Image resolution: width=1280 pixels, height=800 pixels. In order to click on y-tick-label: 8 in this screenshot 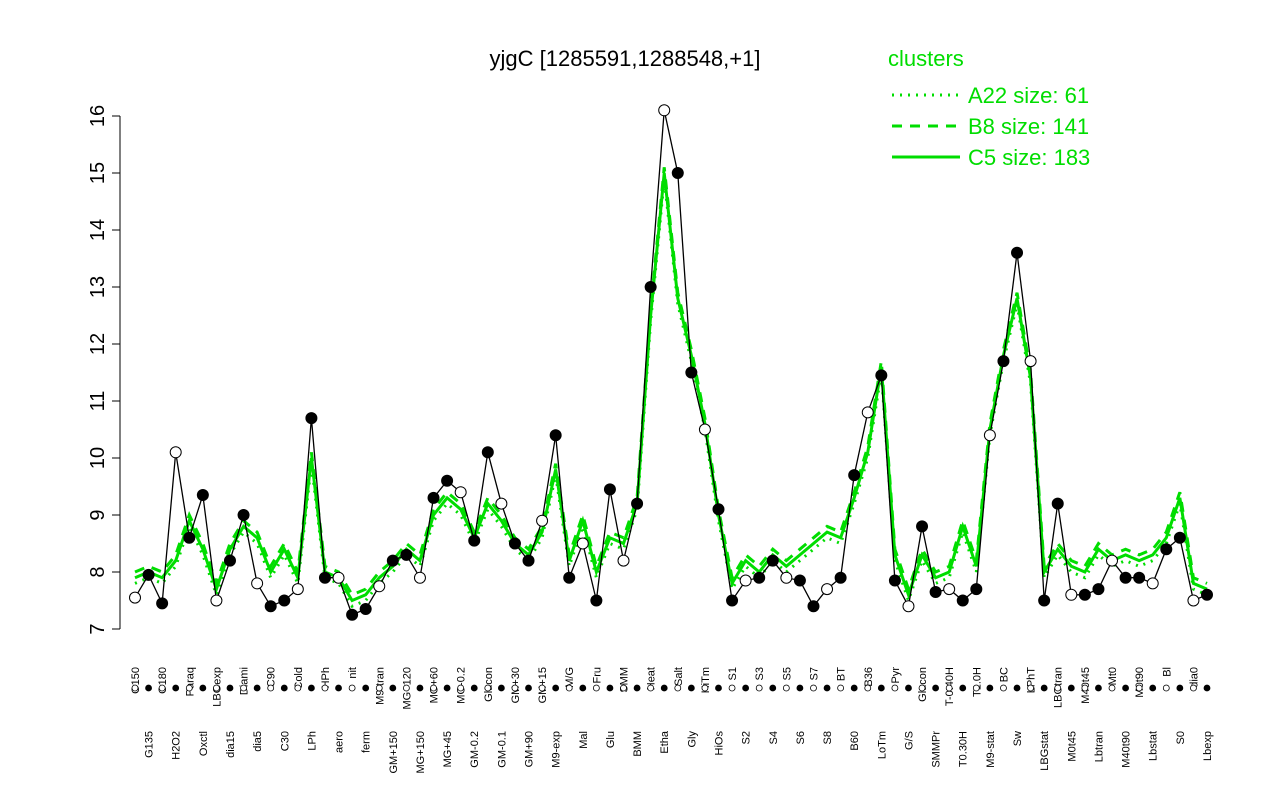, I will do `click(98, 571)`.